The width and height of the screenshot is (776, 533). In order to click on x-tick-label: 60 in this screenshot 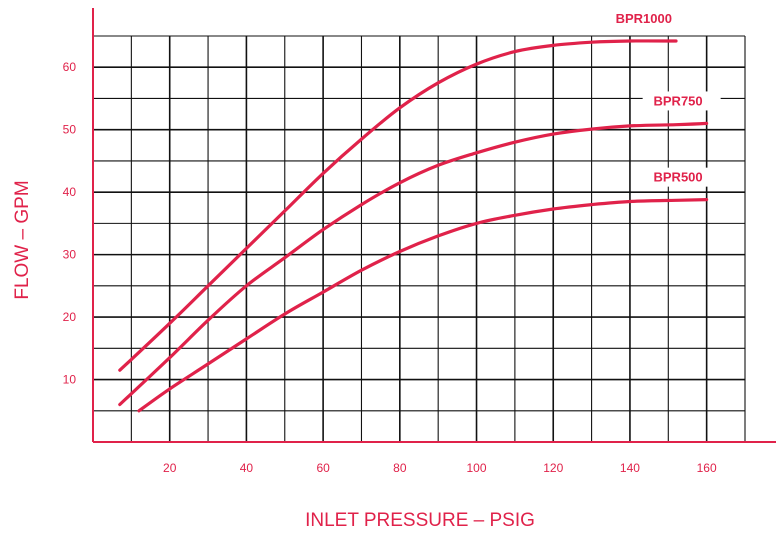, I will do `click(323, 468)`.